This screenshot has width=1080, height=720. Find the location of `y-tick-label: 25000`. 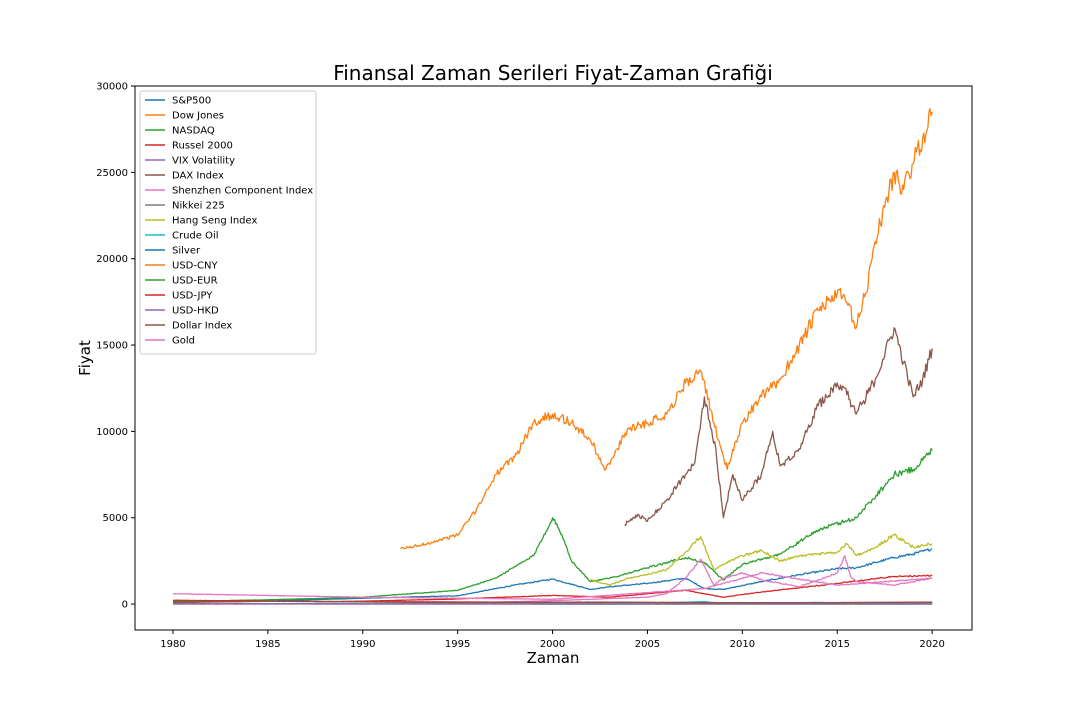

y-tick-label: 25000 is located at coordinates (112, 173).